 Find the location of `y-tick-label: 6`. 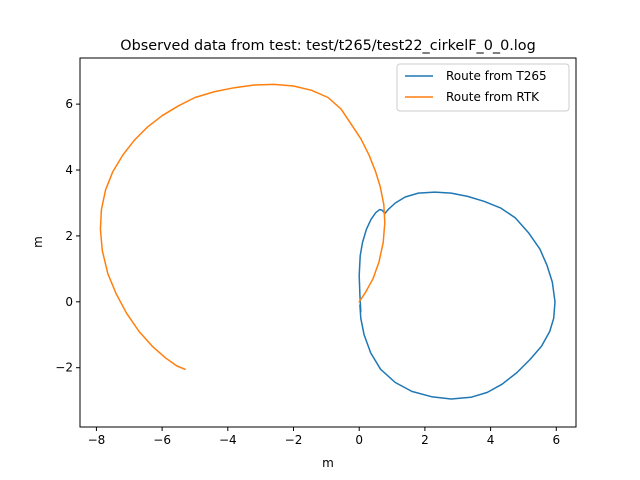

y-tick-label: 6 is located at coordinates (69, 104).